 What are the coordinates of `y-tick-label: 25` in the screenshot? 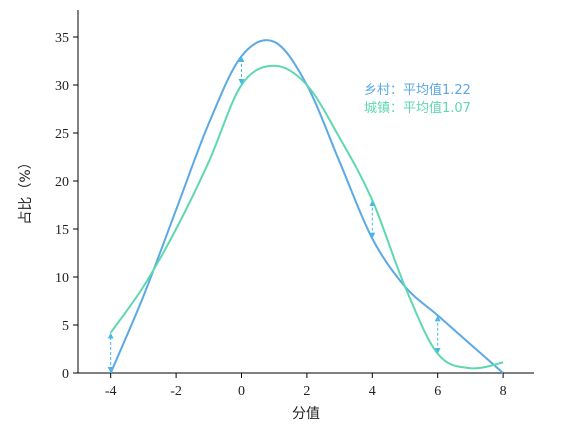 It's located at (62, 134).